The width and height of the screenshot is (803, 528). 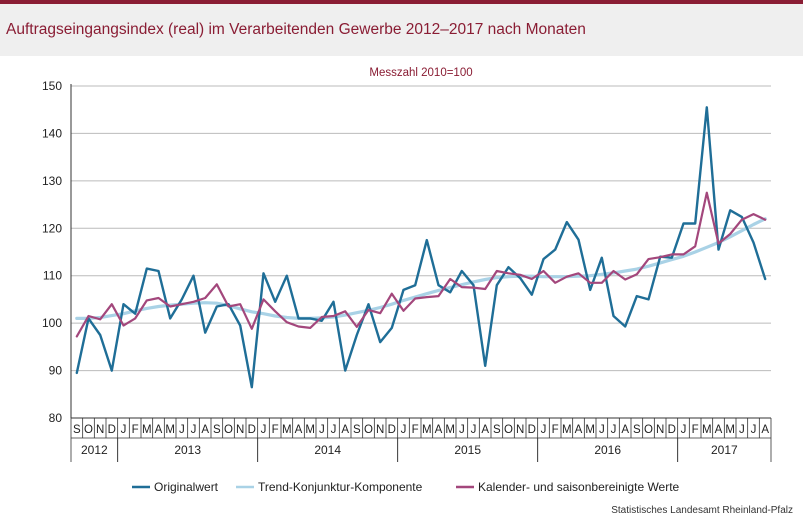 What do you see at coordinates (52, 323) in the screenshot?
I see `y-tick-label: 100` at bounding box center [52, 323].